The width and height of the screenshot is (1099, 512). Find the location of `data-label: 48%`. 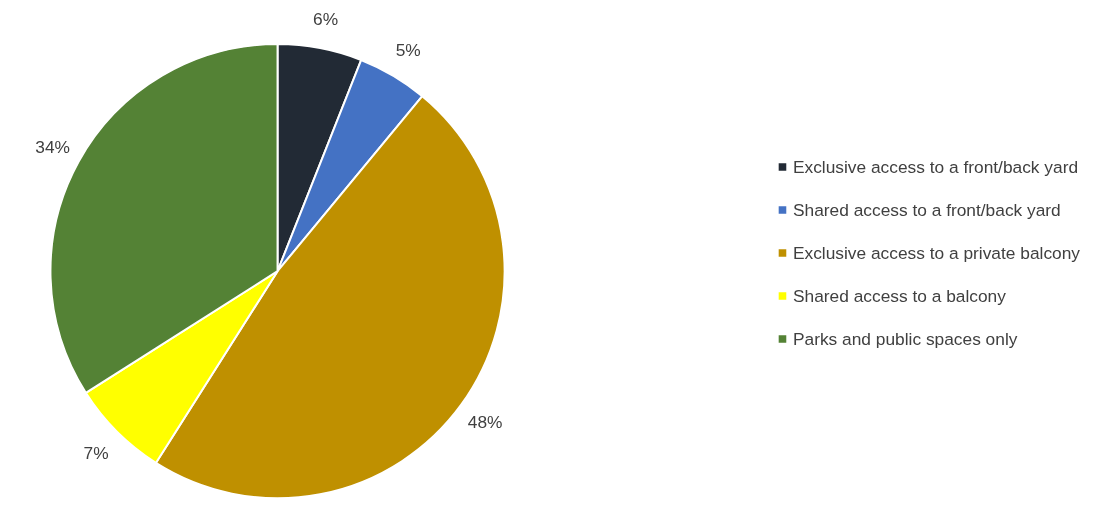

data-label: 48% is located at coordinates (485, 422).